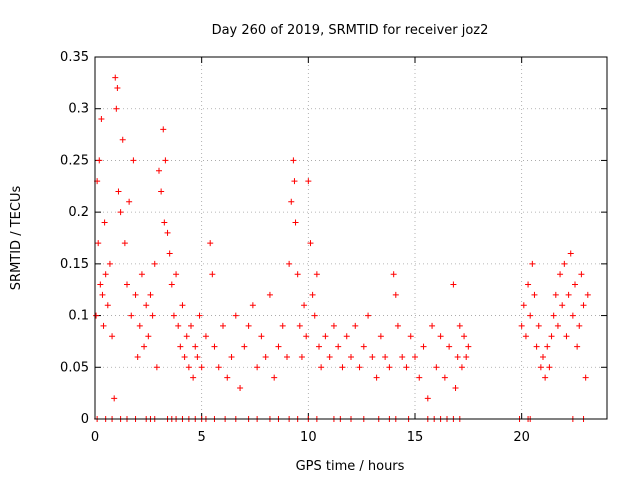  Describe the element at coordinates (74, 367) in the screenshot. I see `y-tick-label: 0.05` at that location.